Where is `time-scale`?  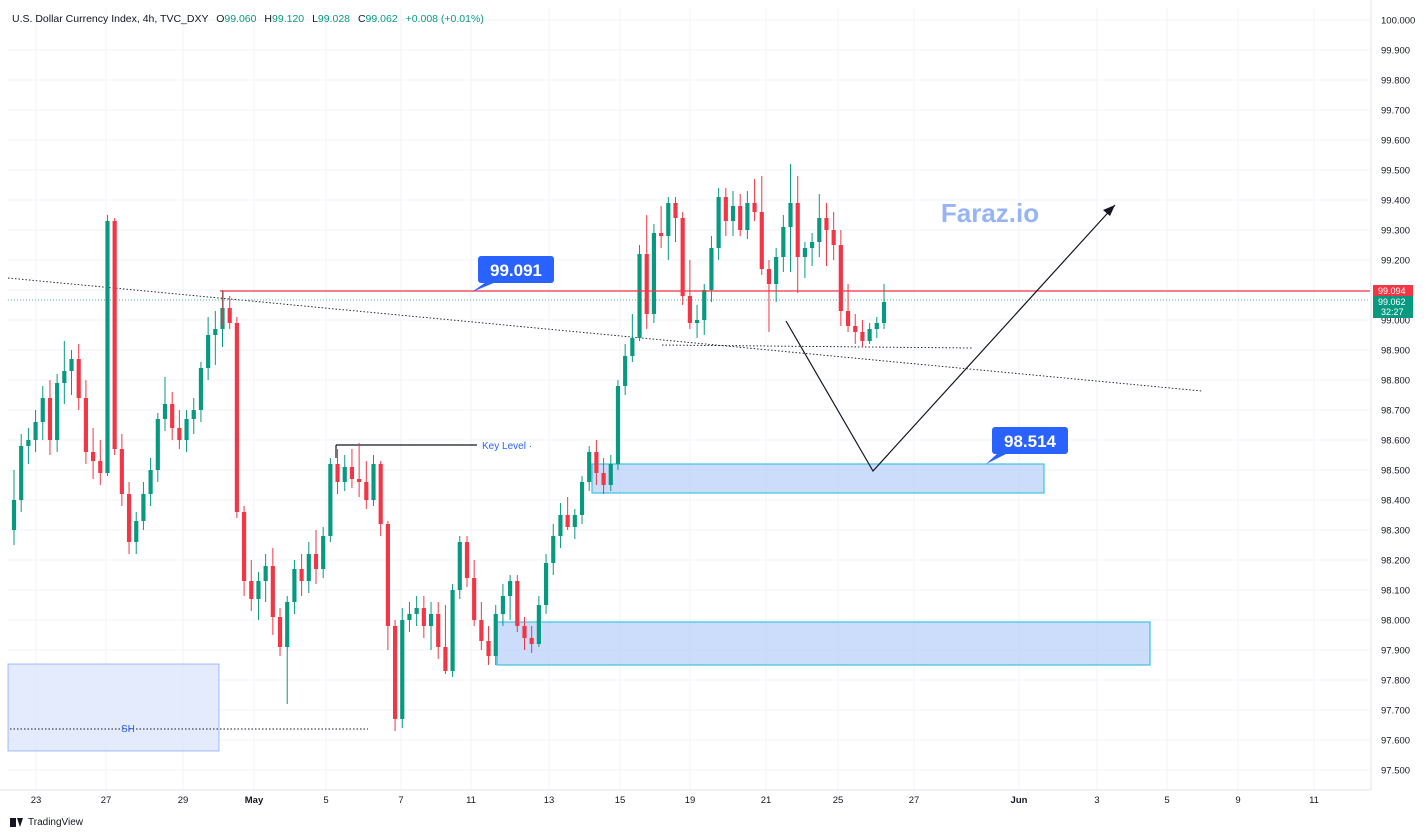
time-scale is located at coordinates (714, 801).